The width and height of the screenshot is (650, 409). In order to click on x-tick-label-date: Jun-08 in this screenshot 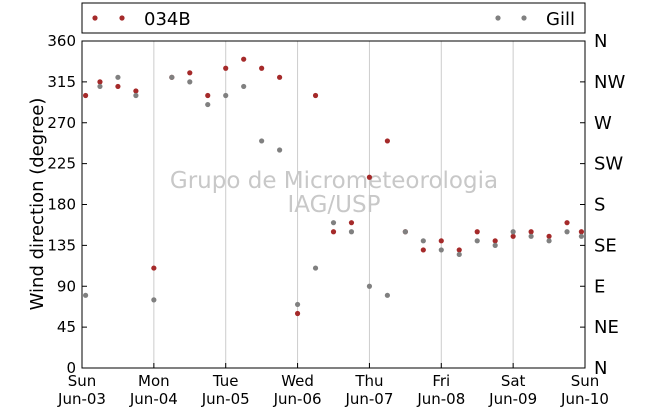, I will do `click(440, 399)`.